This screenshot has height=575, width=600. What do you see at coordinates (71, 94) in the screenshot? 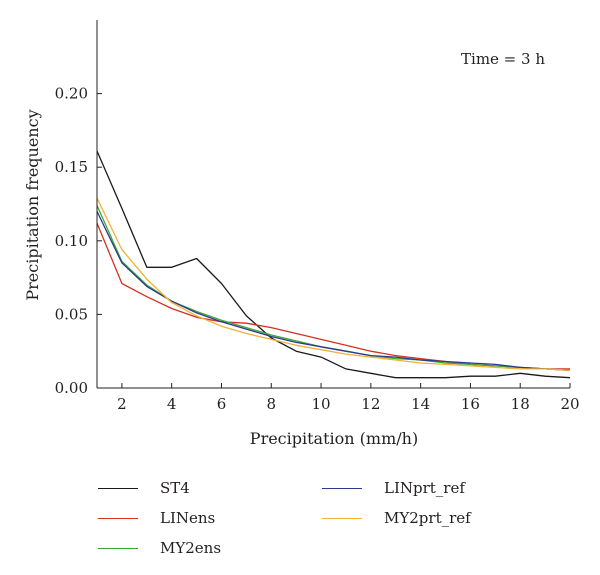
I see `y-tick-label: 0.20` at bounding box center [71, 94].